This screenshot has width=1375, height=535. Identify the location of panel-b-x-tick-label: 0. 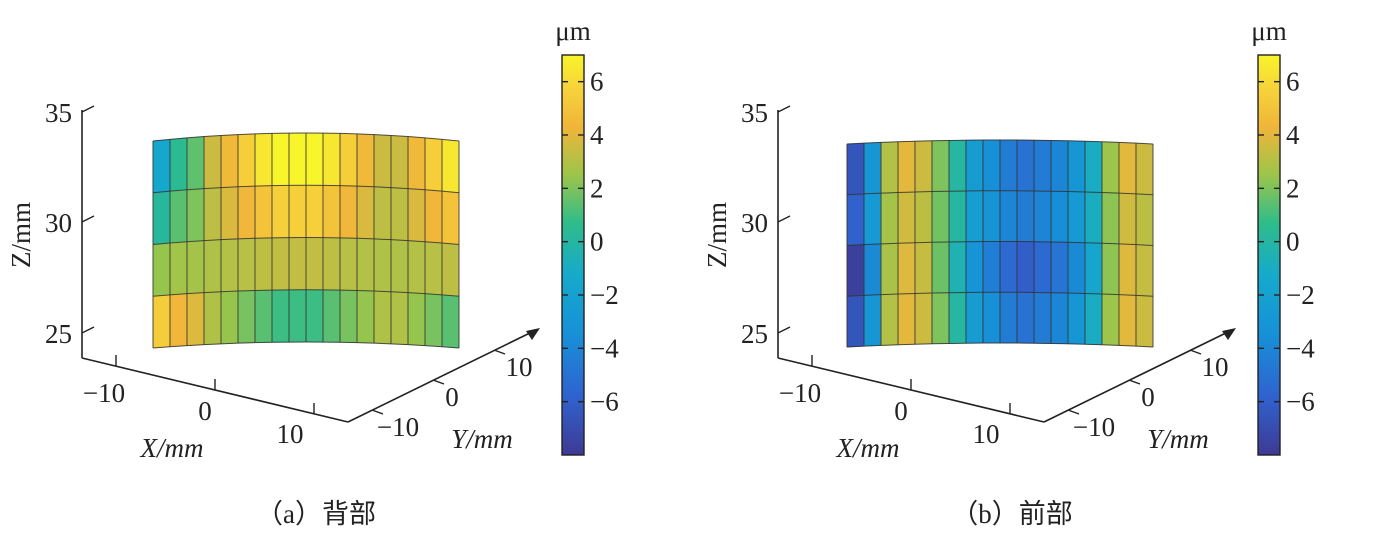
(901, 411).